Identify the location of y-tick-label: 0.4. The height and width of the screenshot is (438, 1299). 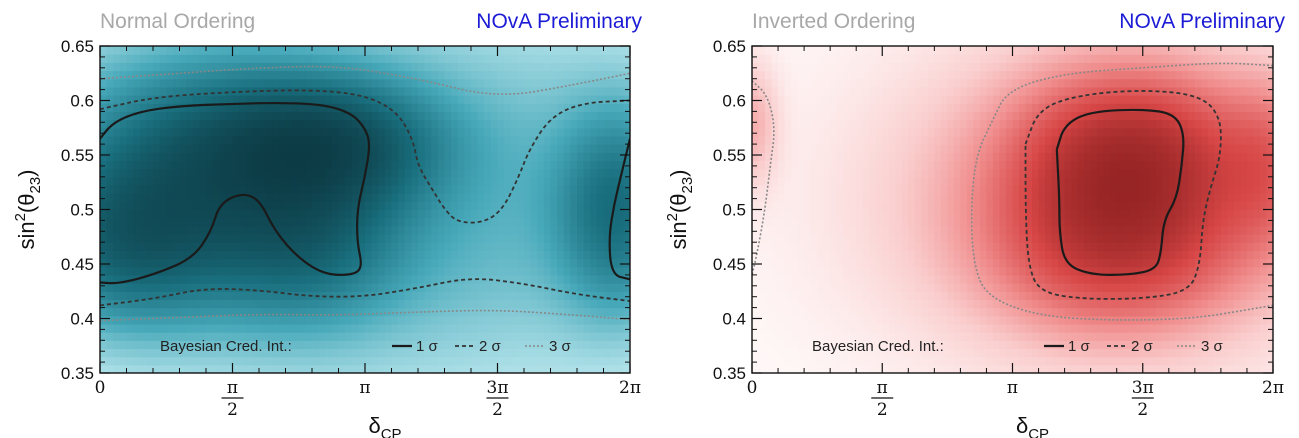
(82, 319).